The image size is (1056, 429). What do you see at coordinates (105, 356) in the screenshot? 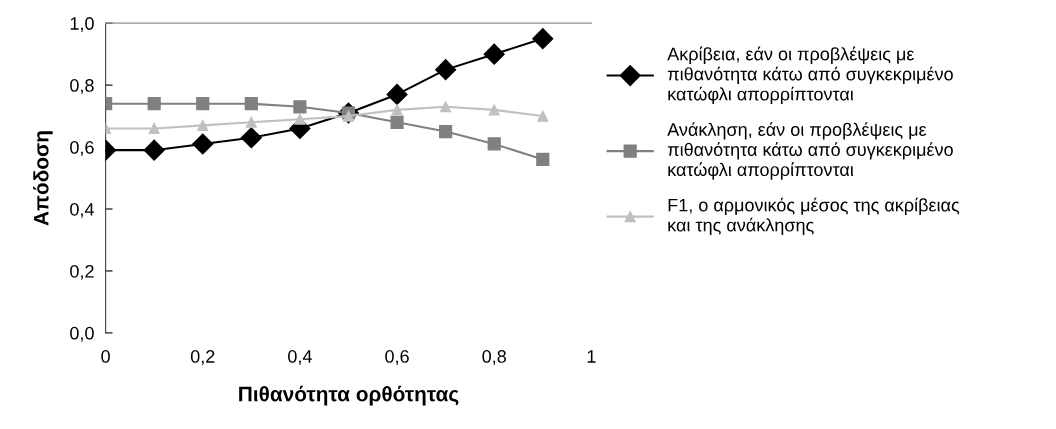
I see `x-tick-label: 0` at bounding box center [105, 356].